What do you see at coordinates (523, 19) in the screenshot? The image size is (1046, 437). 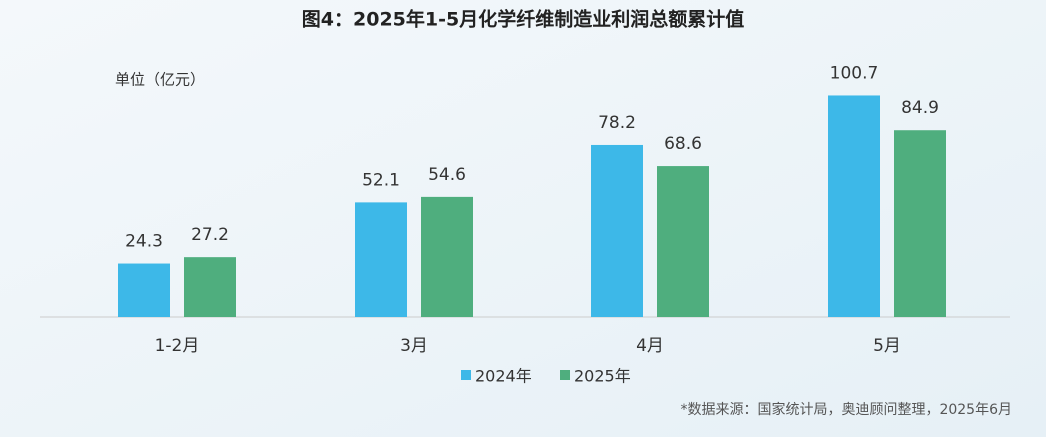 I see `chart-title: 图4：2025年1-5月化学纤维制造业利润总额累计值` at bounding box center [523, 19].